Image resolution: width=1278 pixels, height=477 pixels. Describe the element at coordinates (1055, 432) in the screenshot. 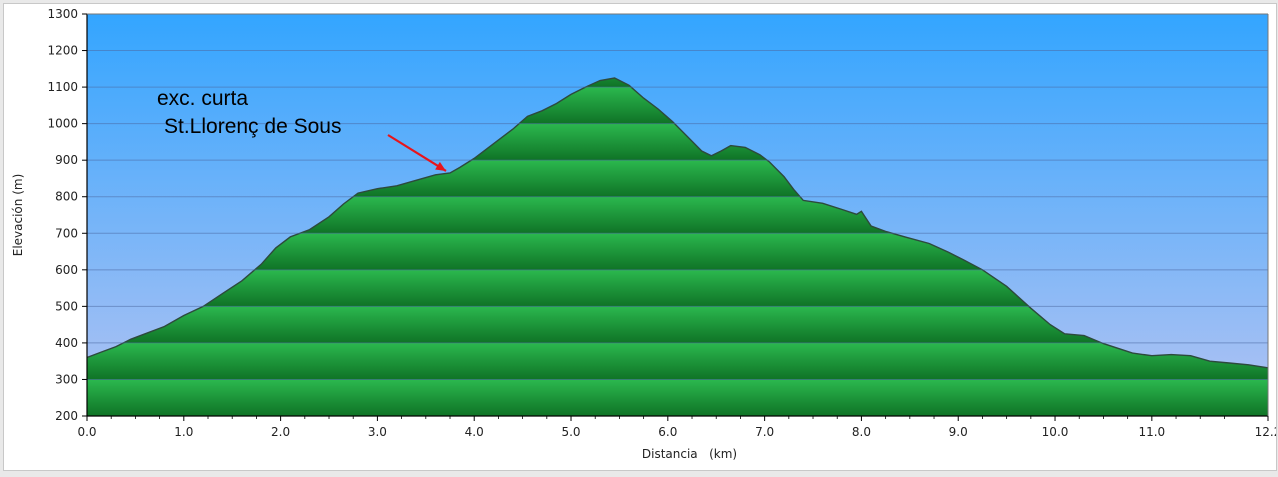

I see `x-tick-label: 10.0` at that location.